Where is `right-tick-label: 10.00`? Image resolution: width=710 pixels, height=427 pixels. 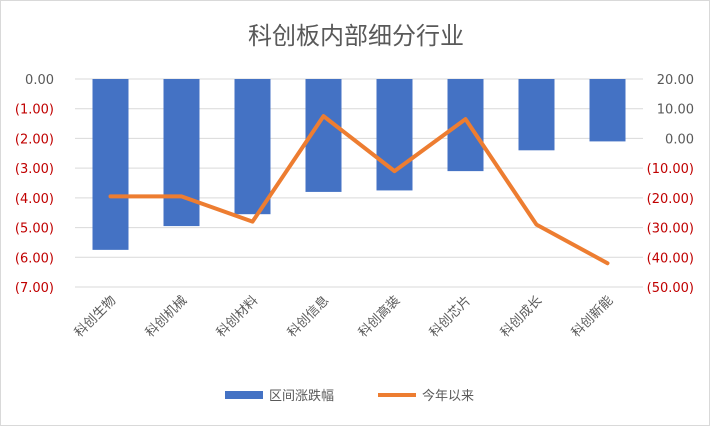
right-tick-label: 10.00 is located at coordinates (675, 110).